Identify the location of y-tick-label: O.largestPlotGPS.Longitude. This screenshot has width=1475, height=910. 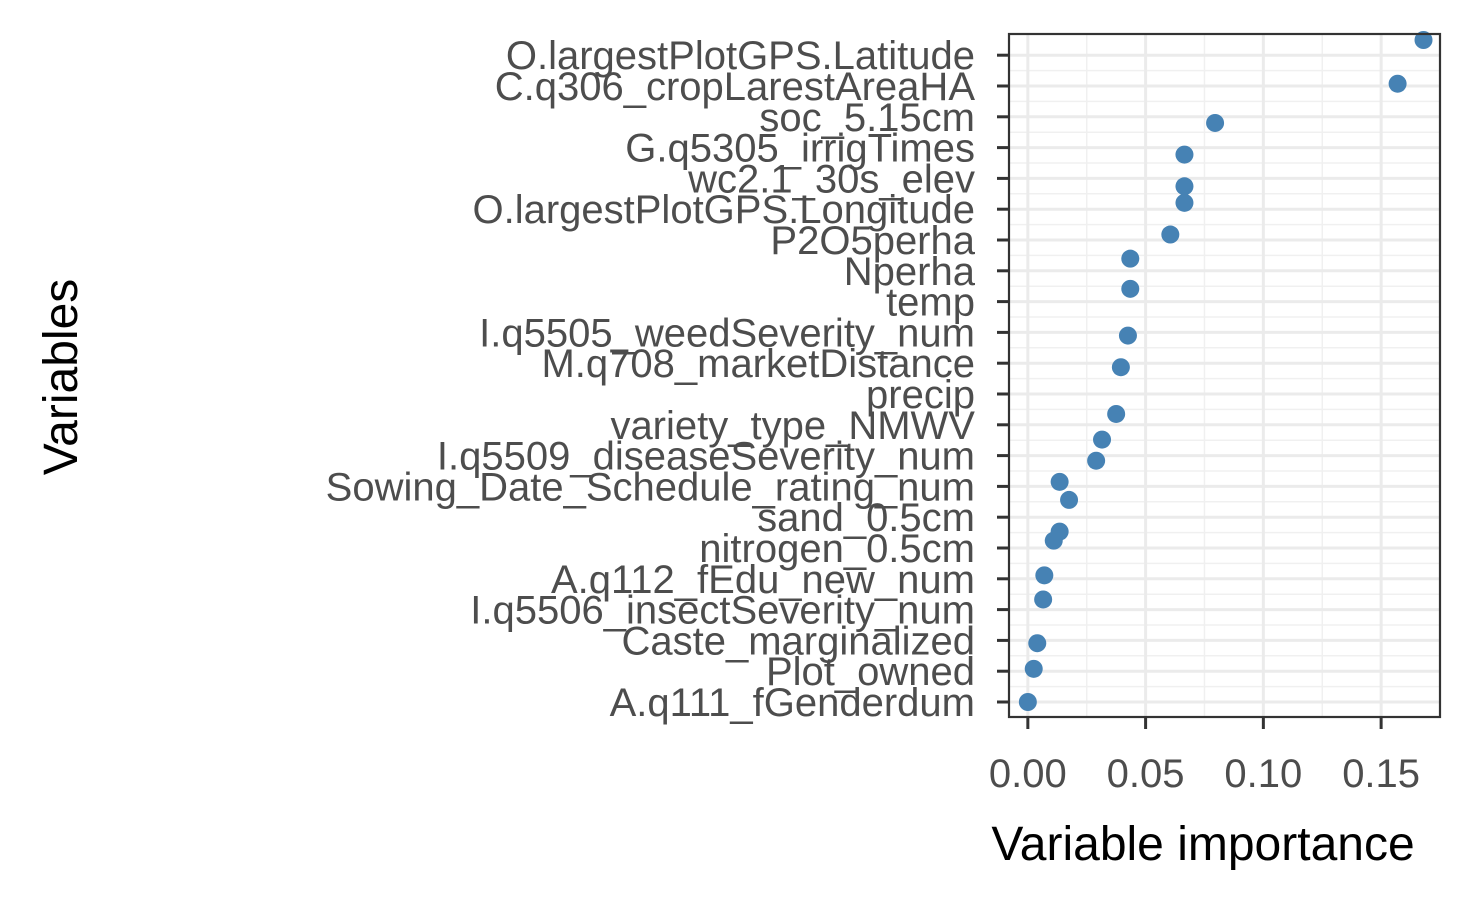
(723, 210).